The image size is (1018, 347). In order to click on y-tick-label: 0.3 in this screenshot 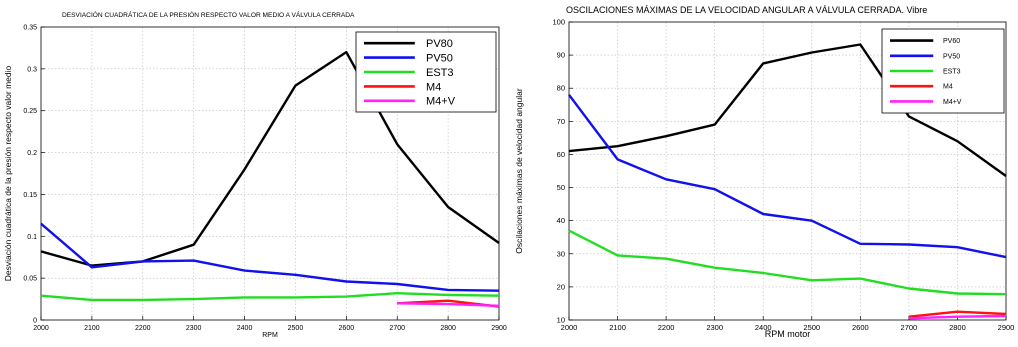, I will do `click(32, 69)`.